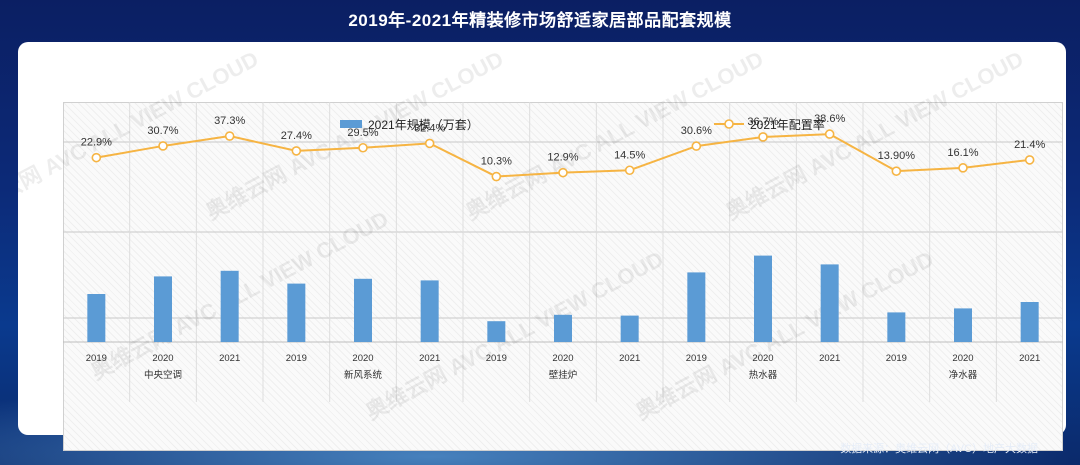 The width and height of the screenshot is (1080, 465). What do you see at coordinates (939, 449) in the screenshot?
I see `source-note: 数据来源：奥维云网（AVC）地产大数据` at bounding box center [939, 449].